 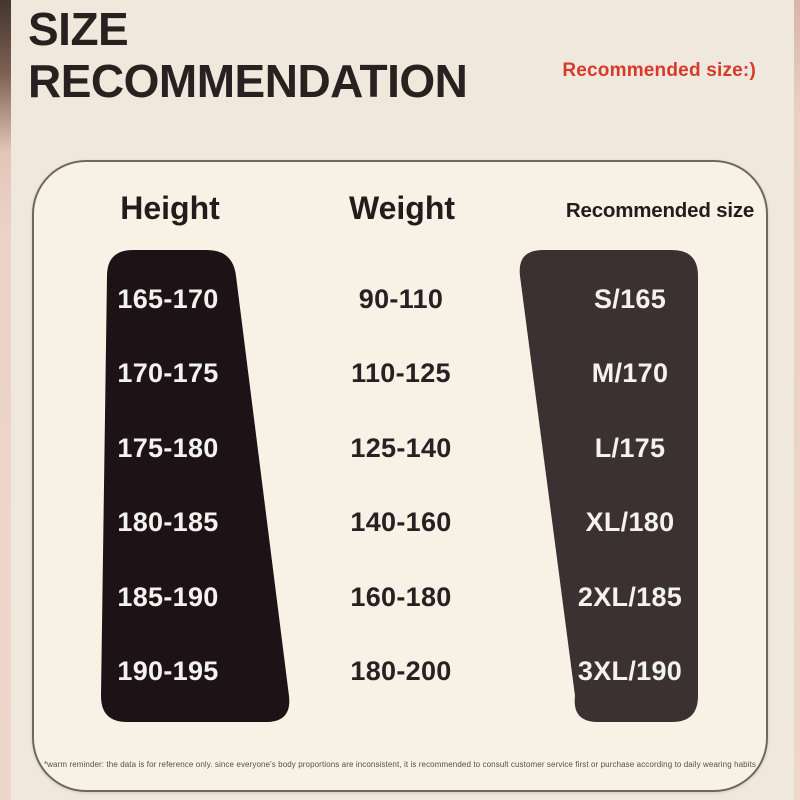 I want to click on column-header-weight: Weight, so click(x=402, y=208).